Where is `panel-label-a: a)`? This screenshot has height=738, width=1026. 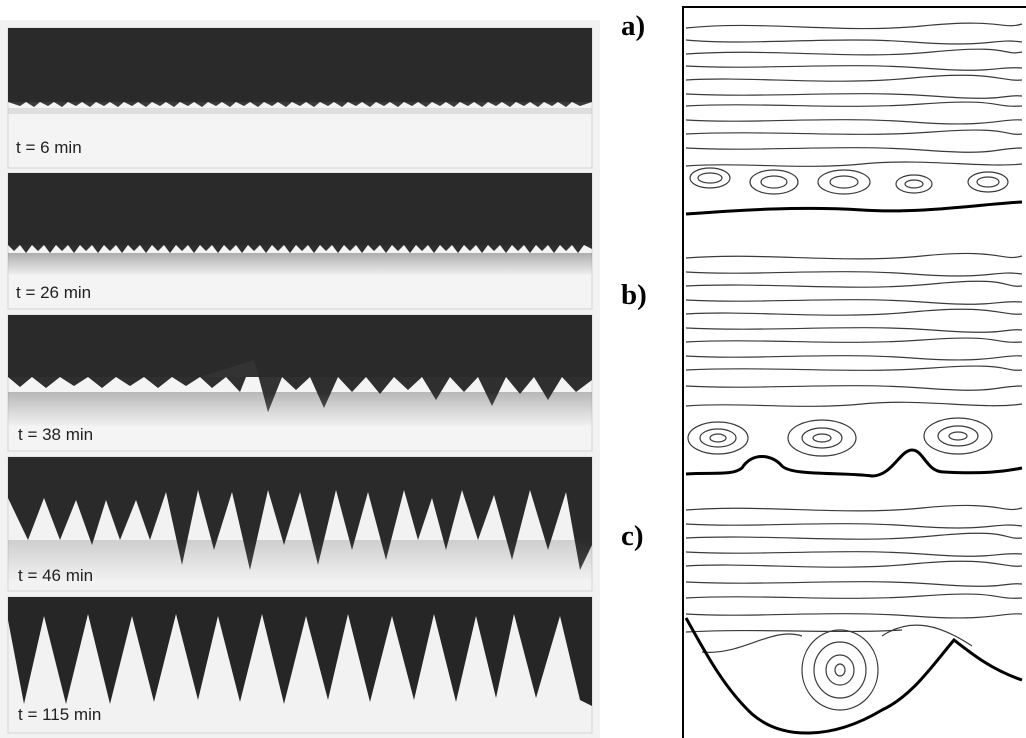
panel-label-a: a) is located at coordinates (633, 26).